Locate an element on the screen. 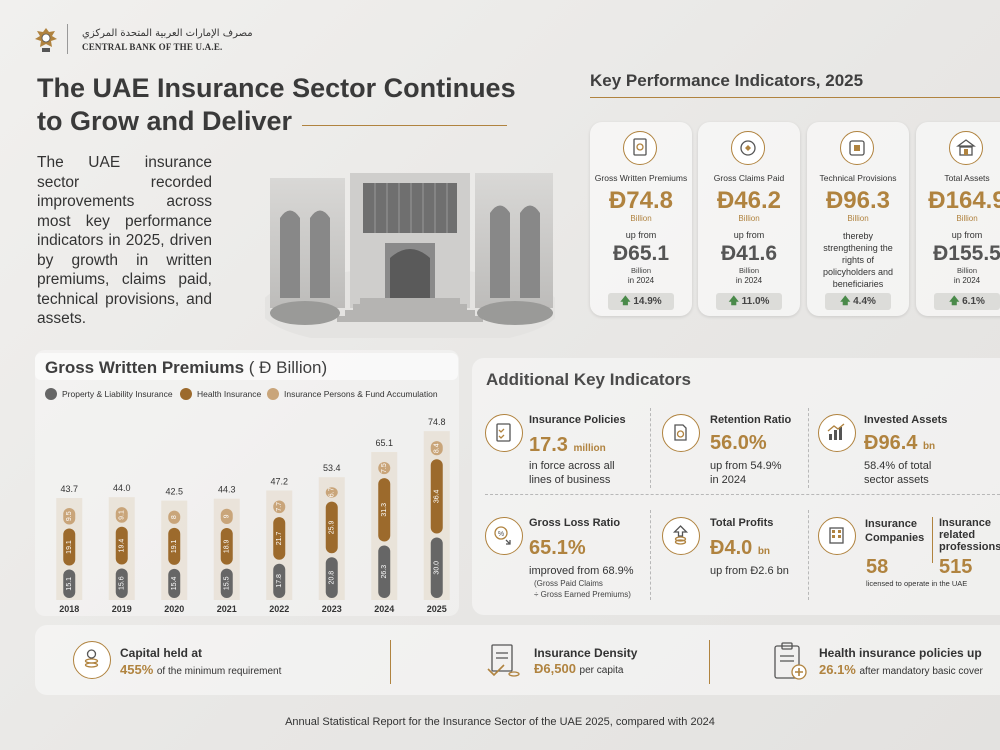 The height and width of the screenshot is (750, 1000). legend-item-persons-fund: Insurance Persons & Fund Accumulation is located at coordinates (352, 394).